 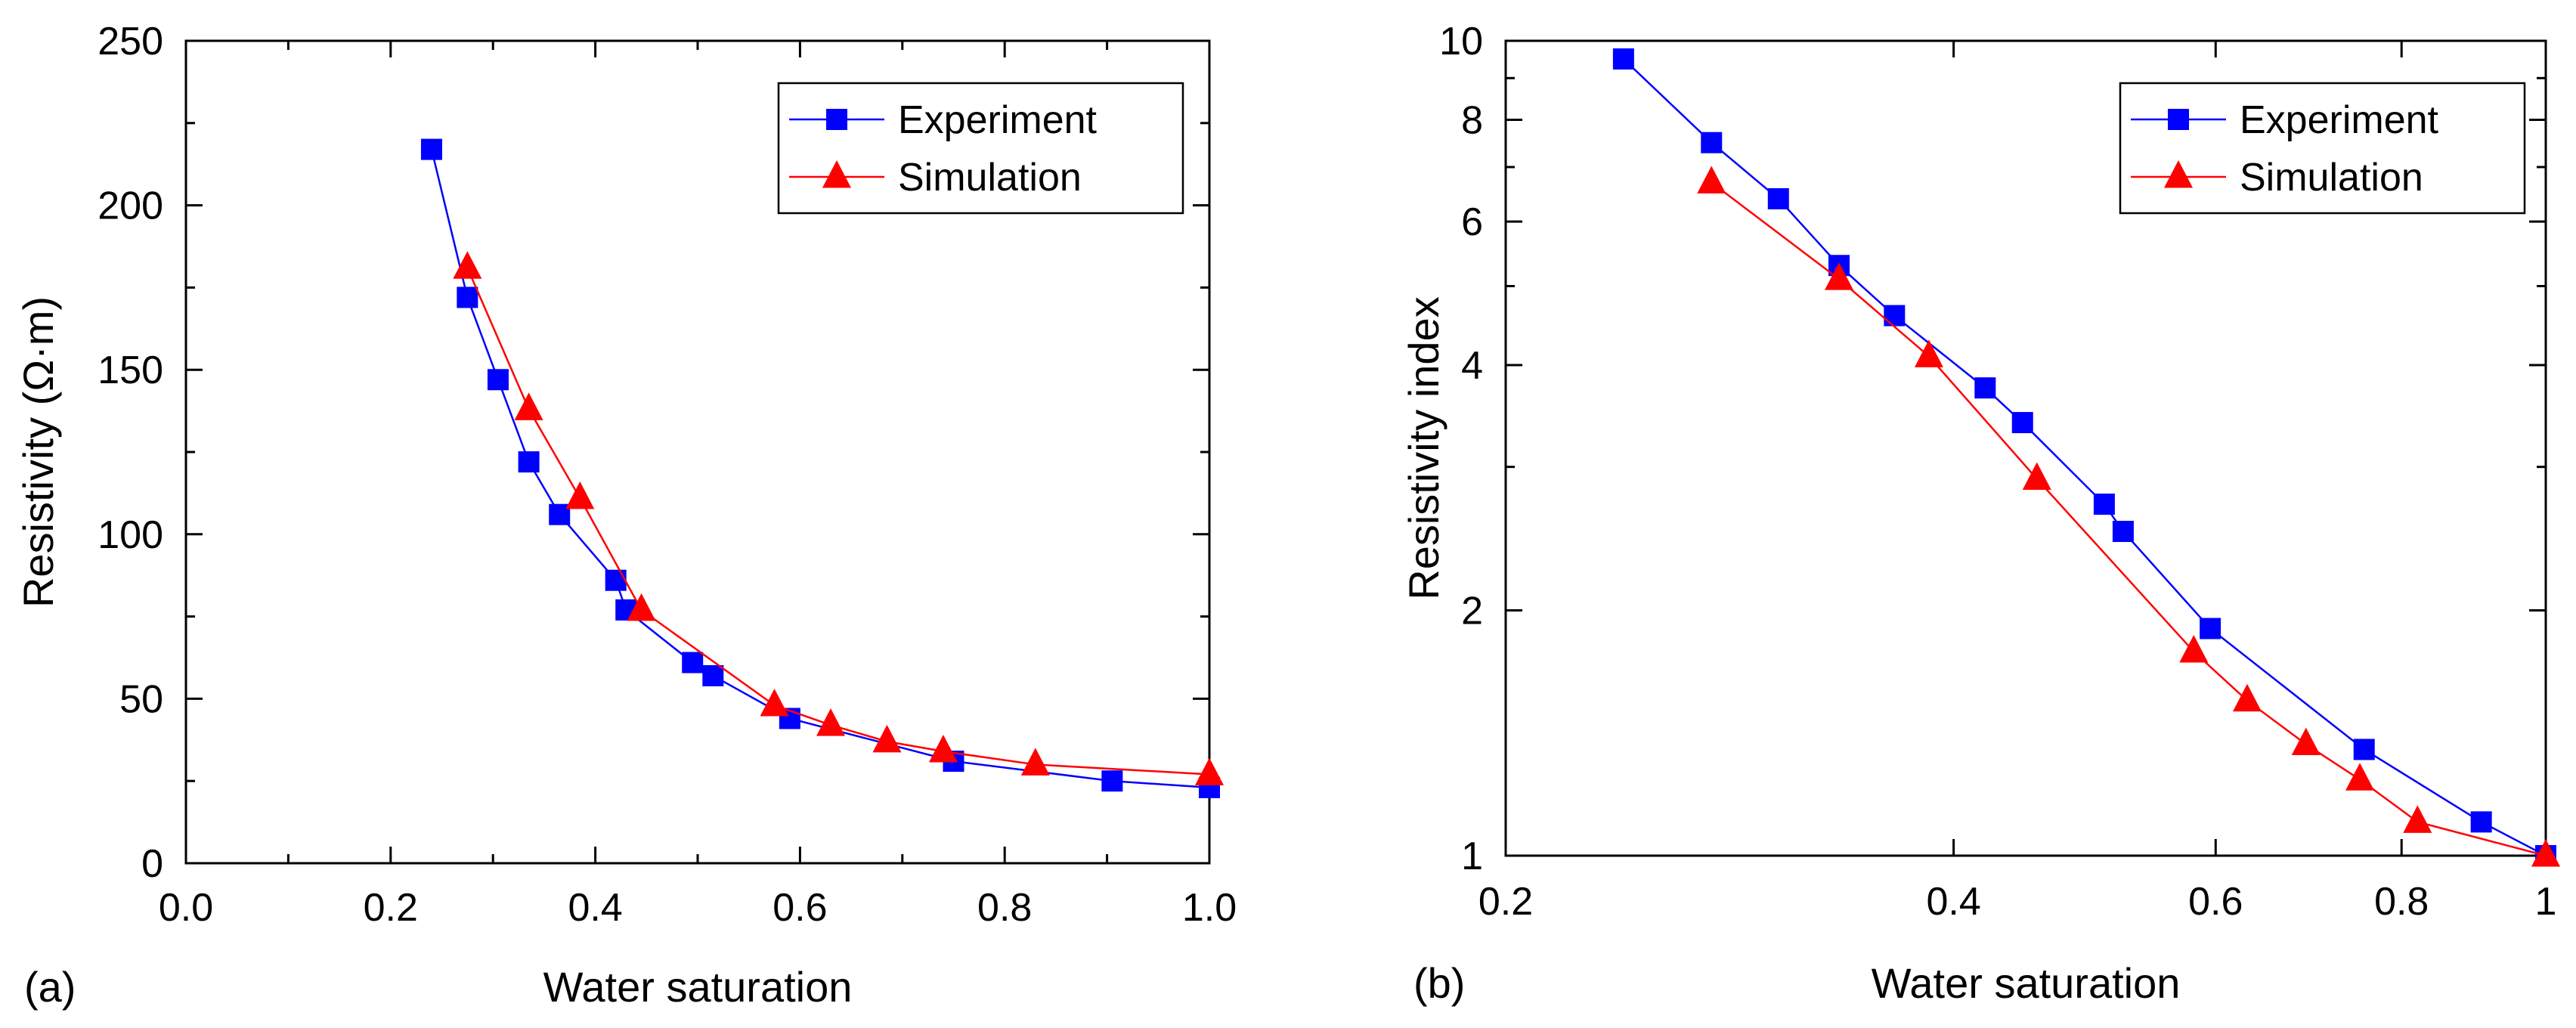 What do you see at coordinates (838, 521) in the screenshot?
I see `simulation-line` at bounding box center [838, 521].